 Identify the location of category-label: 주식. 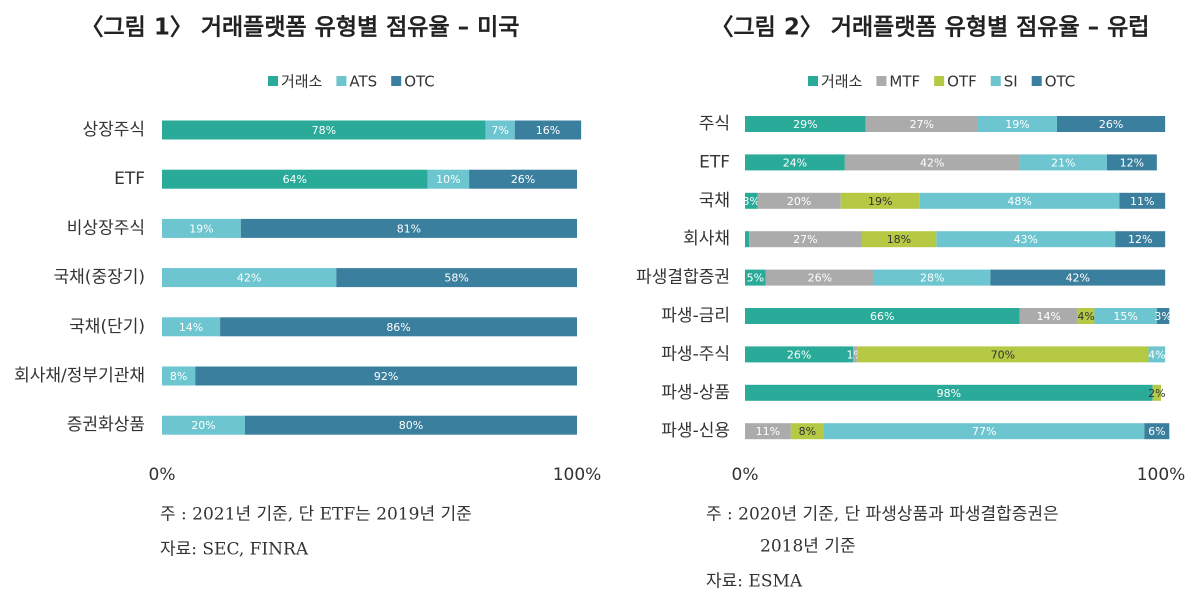
(714, 124).